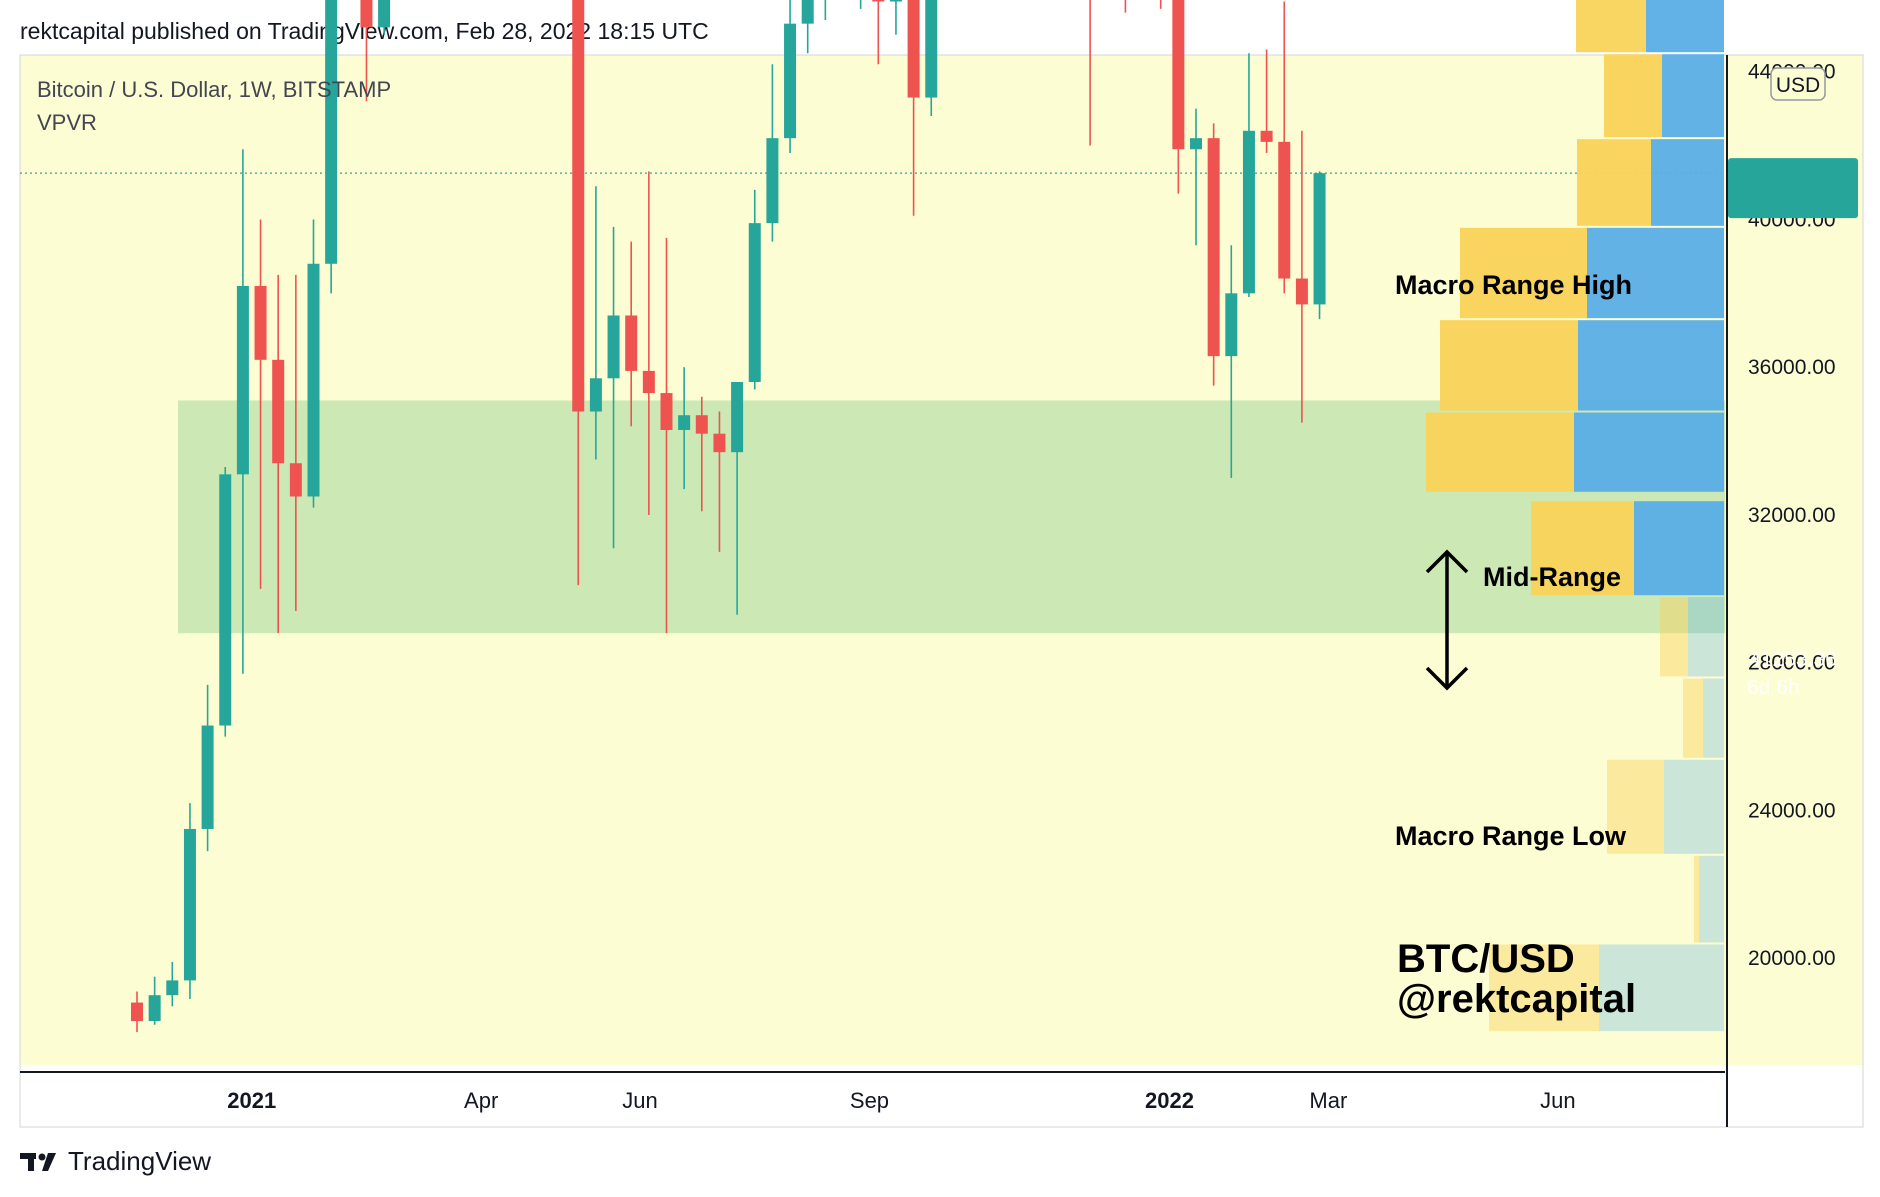 This screenshot has height=1197, width=1880. I want to click on footer-brand: TradingView, so click(115, 1161).